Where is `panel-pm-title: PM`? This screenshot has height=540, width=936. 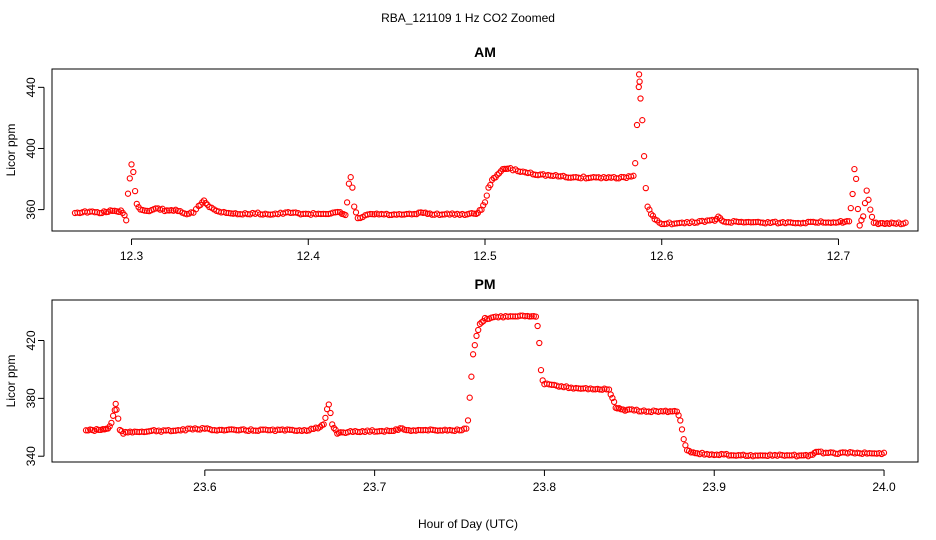
panel-pm-title: PM is located at coordinates (485, 284).